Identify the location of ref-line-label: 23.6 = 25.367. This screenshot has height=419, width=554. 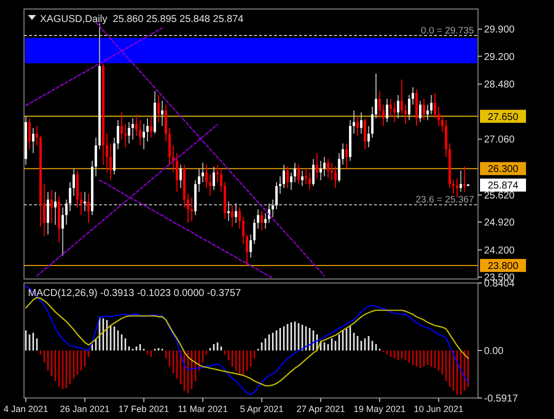
(445, 200).